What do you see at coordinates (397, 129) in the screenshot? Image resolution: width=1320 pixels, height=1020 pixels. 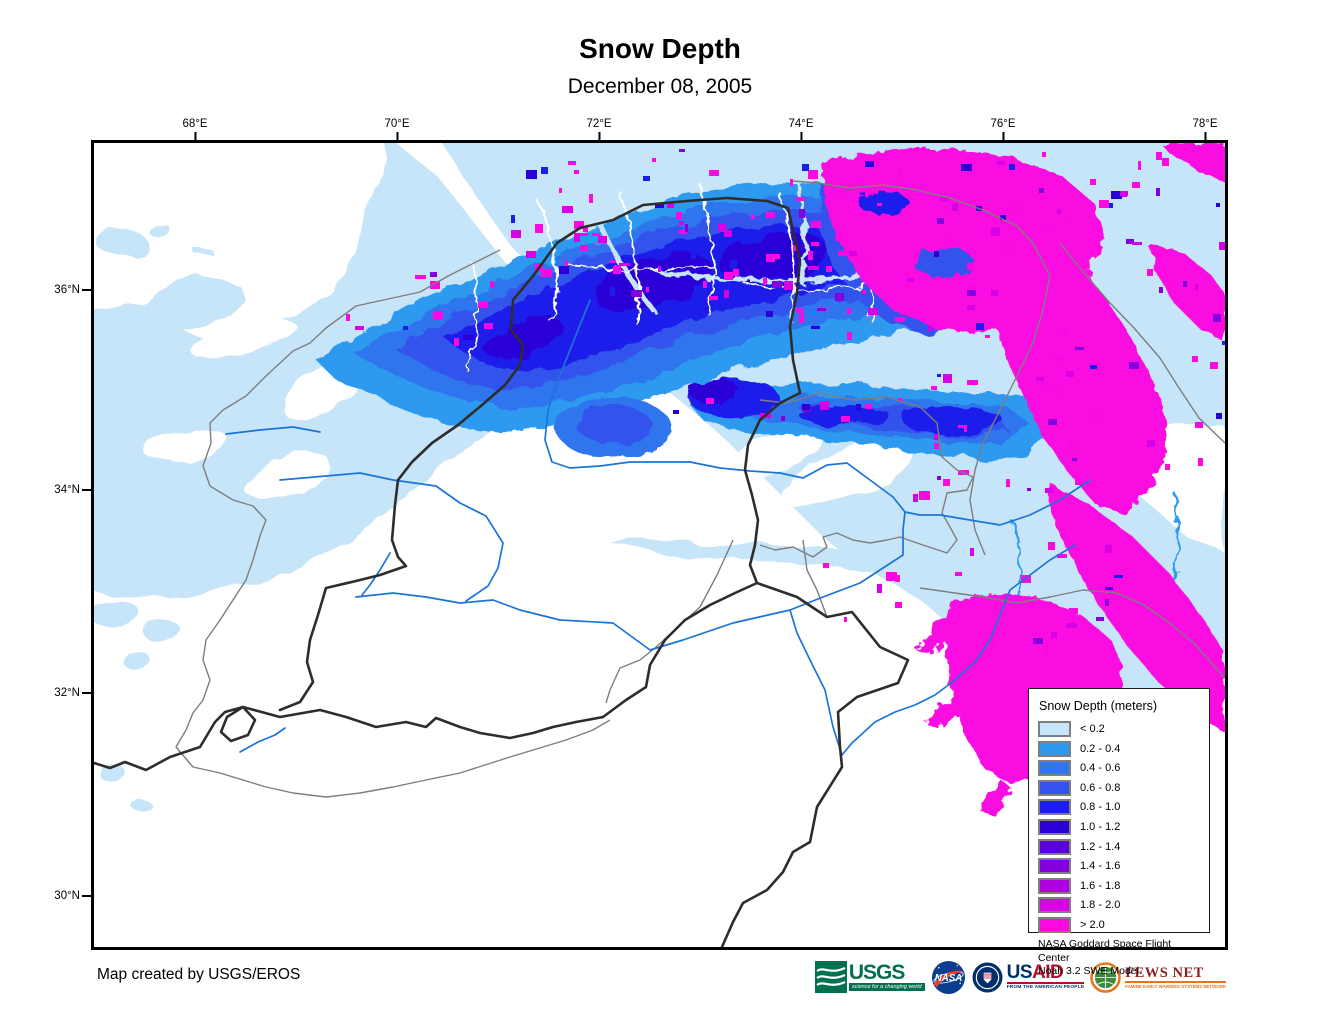 I see `lon-label-70e: 70°E` at bounding box center [397, 129].